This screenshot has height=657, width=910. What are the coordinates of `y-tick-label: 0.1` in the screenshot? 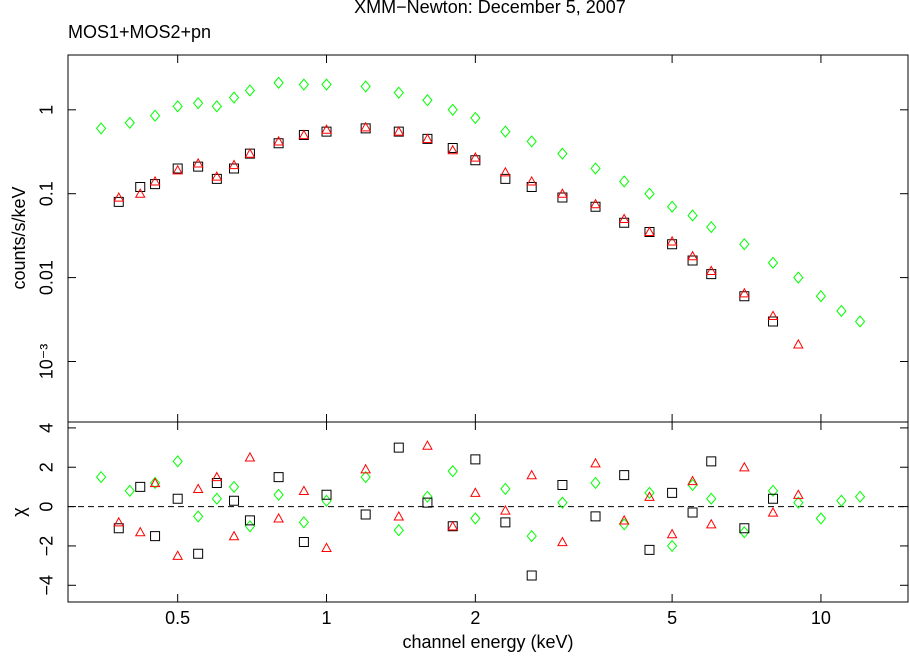 It's located at (47, 193).